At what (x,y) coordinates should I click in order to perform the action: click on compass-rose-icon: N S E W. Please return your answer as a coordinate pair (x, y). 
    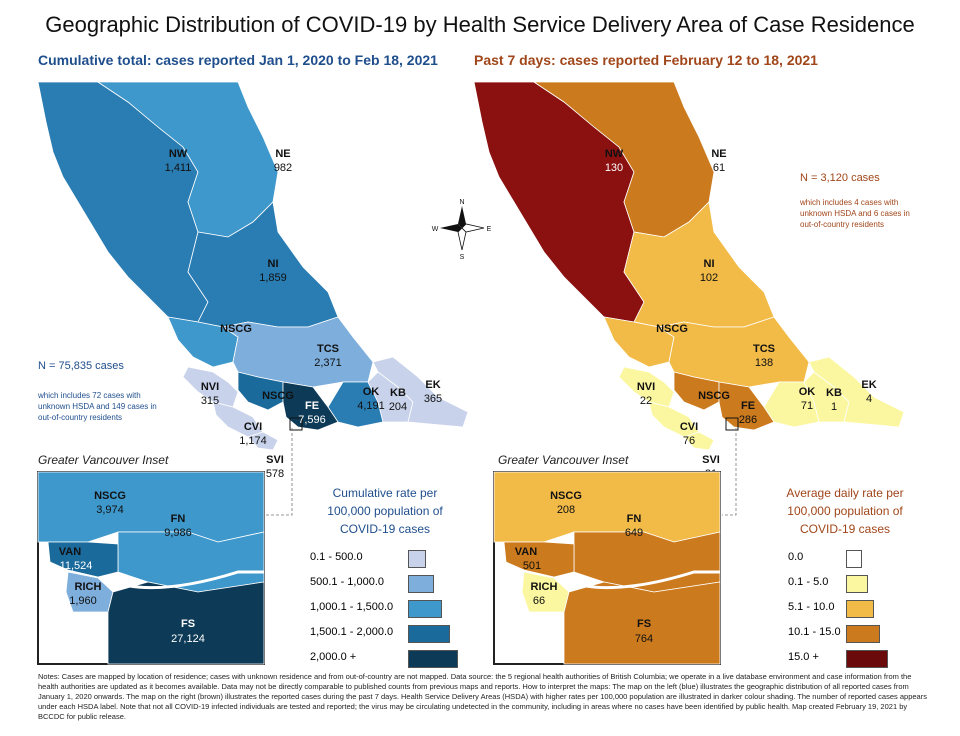
    Looking at the image, I should click on (462, 230).